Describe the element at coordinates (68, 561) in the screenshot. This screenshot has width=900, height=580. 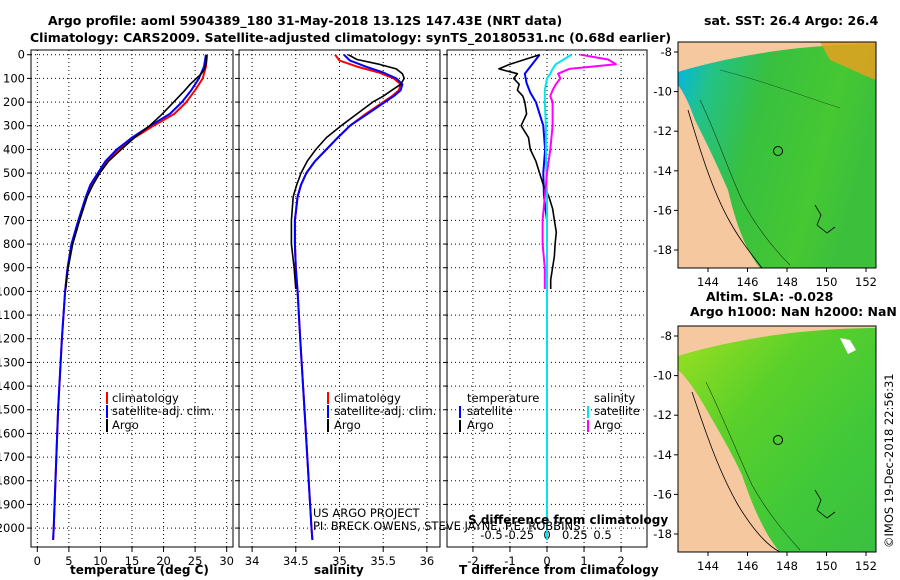
I see `x-tick-label: 5` at that location.